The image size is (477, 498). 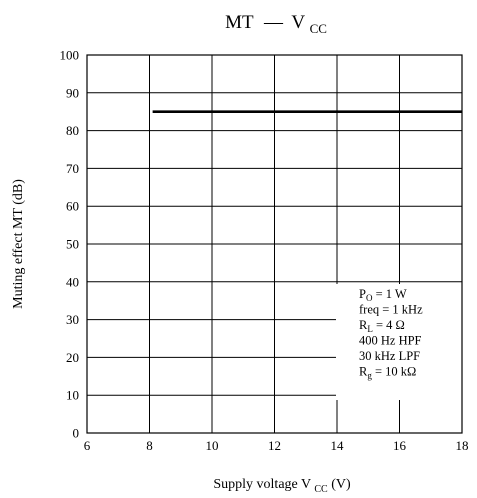 What do you see at coordinates (18, 244) in the screenshot?
I see `y-axis-label: Muting effect MT (dB)` at bounding box center [18, 244].